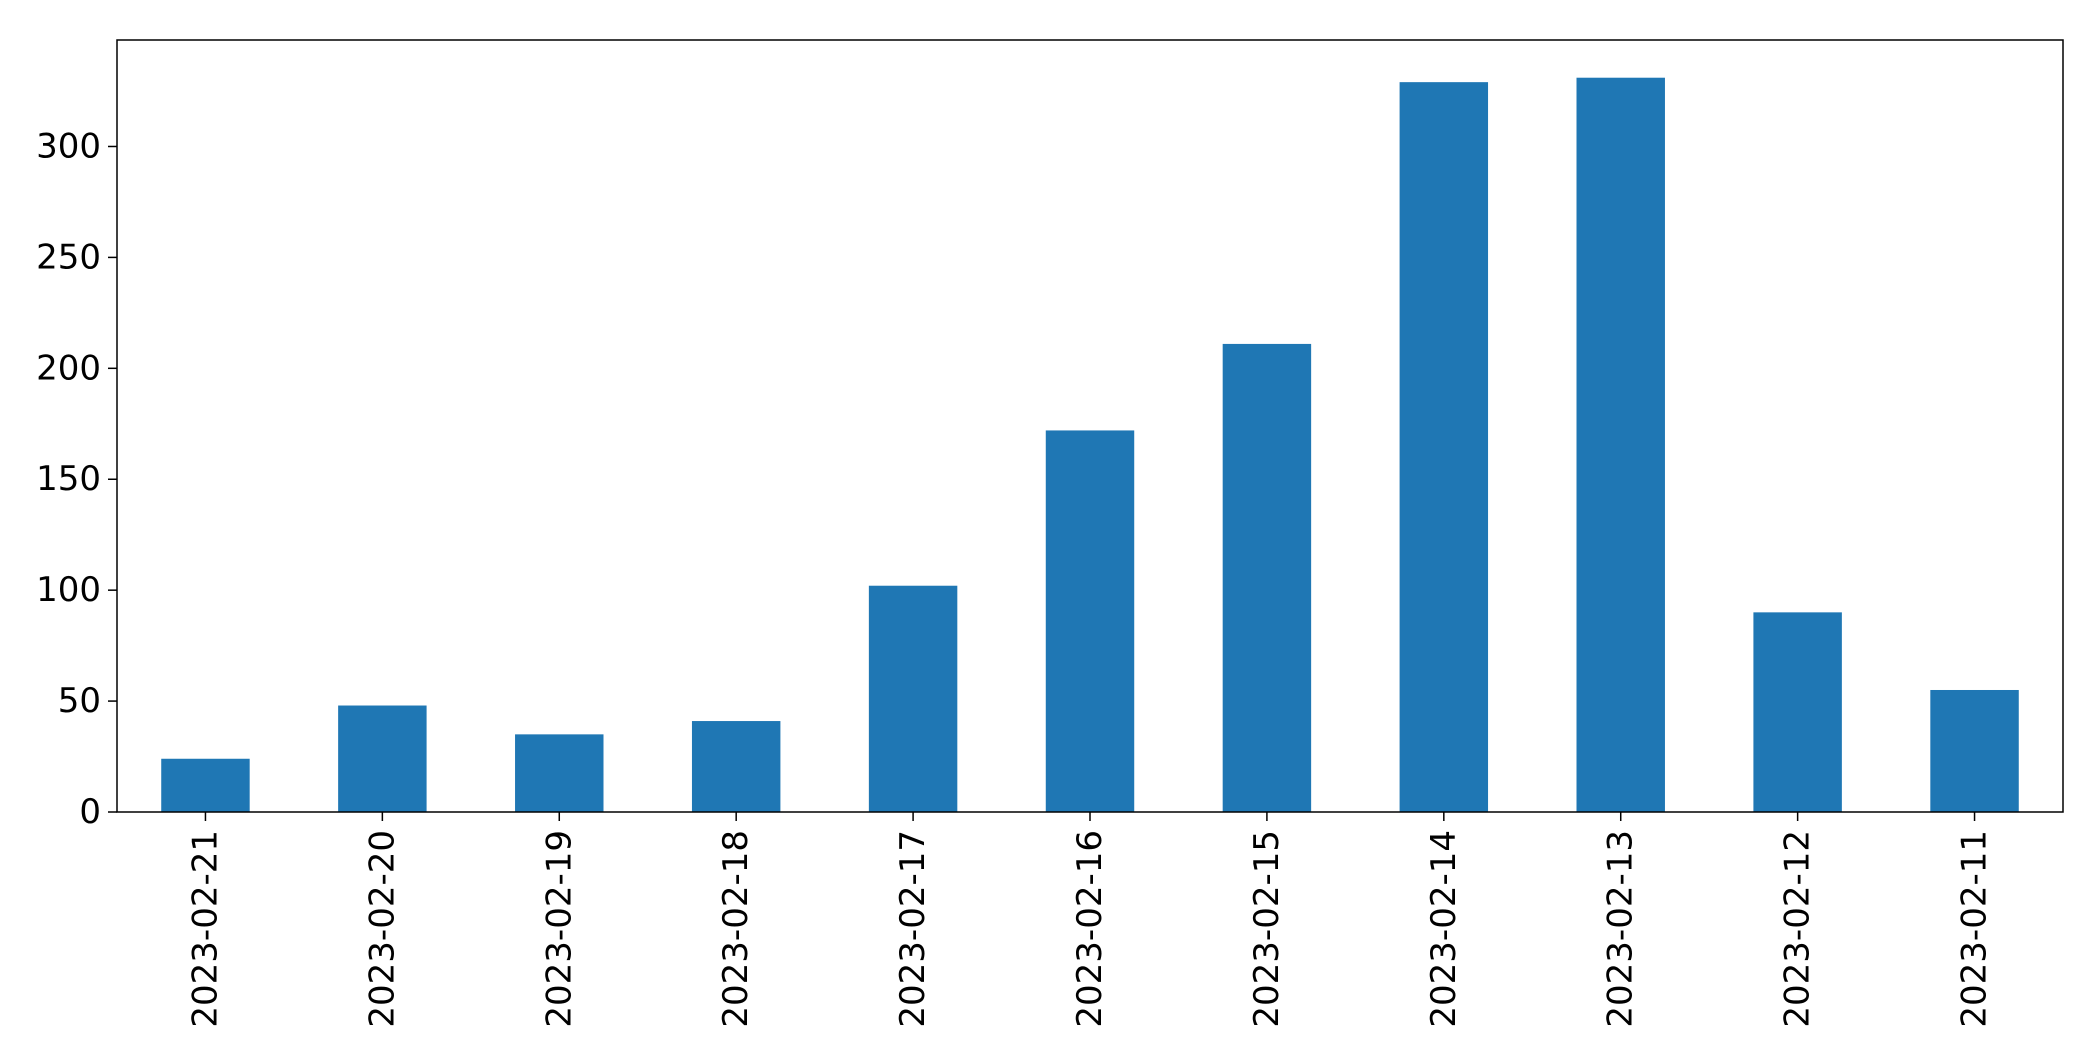 The image size is (2093, 1061). What do you see at coordinates (382, 929) in the screenshot?
I see `x-tick-label: 2023-02-20` at bounding box center [382, 929].